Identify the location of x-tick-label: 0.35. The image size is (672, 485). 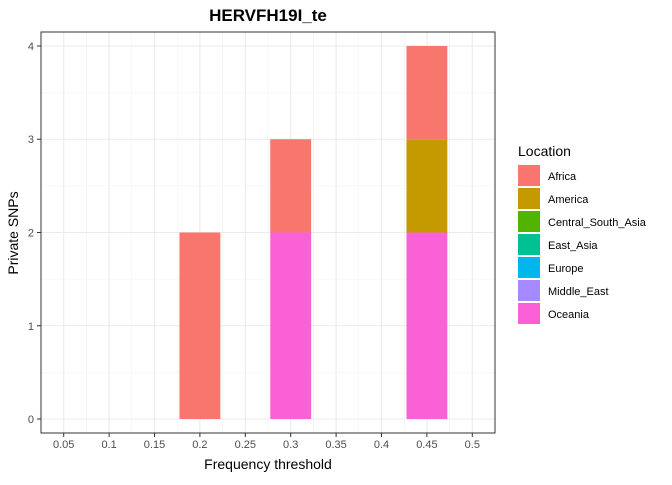
(335, 445).